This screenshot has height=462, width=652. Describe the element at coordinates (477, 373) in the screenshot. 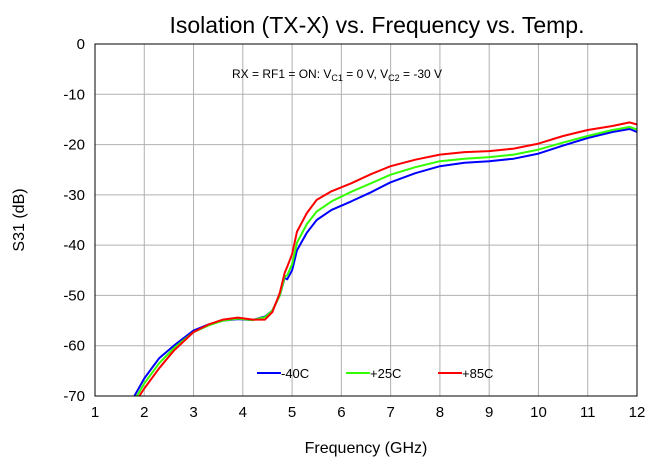

I see `legend-label-plus85c: +85C` at that location.